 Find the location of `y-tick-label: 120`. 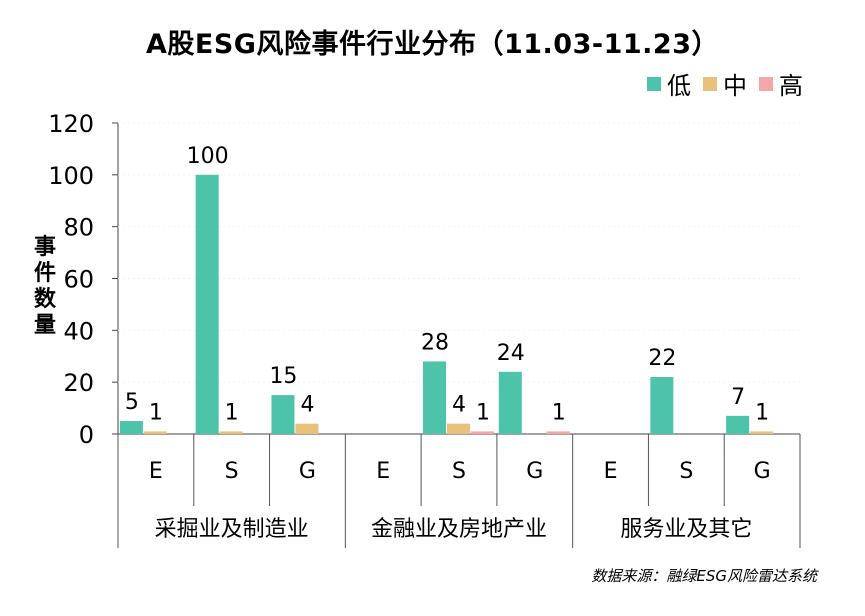

y-tick-label: 120 is located at coordinates (71, 124).